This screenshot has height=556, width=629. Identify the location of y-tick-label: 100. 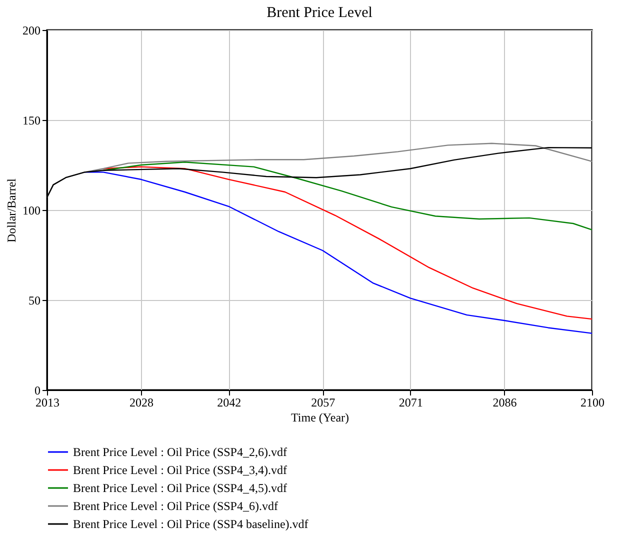
(31, 211).